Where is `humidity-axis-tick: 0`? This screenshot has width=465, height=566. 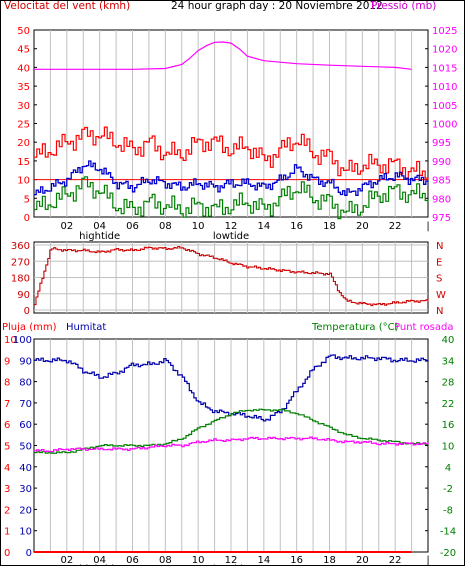 humidity-axis-tick: 0 is located at coordinates (29, 553).